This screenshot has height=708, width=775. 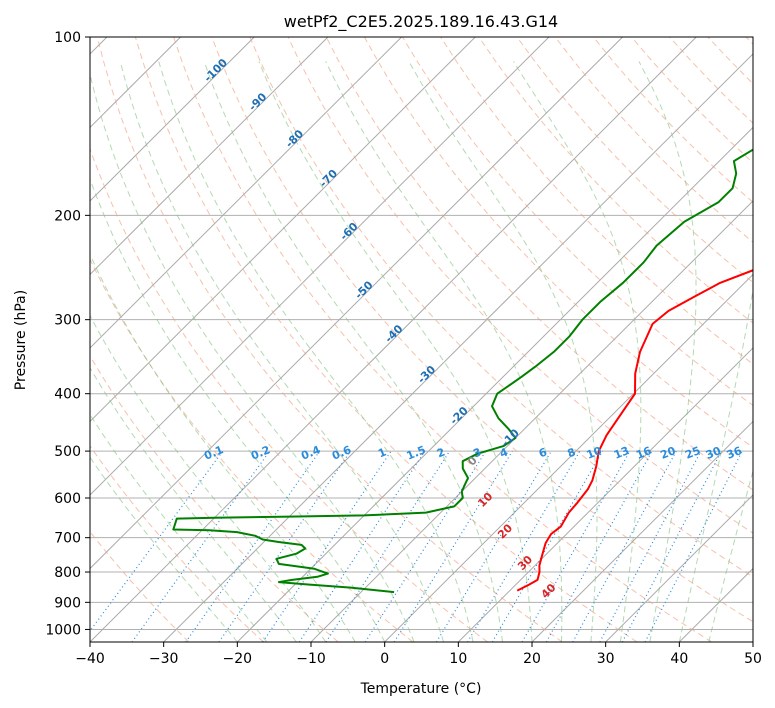 What do you see at coordinates (543, 452) in the screenshot?
I see `mixing-ratio-label: 6` at bounding box center [543, 452].